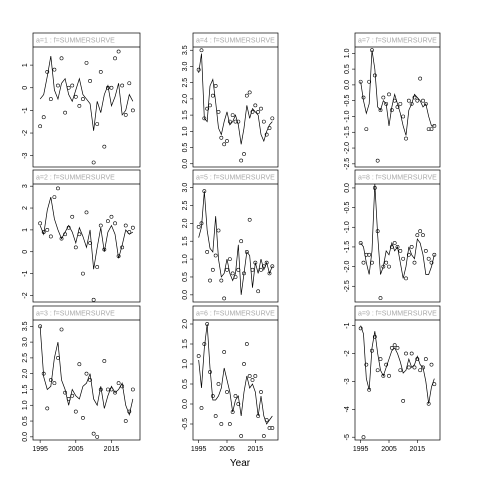 The height and width of the screenshot is (485, 480). I want to click on y-tick-label: 1.5, so click(185, 344).